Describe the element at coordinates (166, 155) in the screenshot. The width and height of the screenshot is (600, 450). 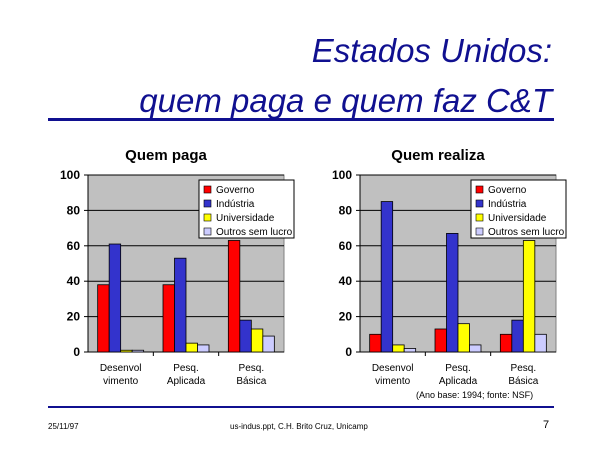
I see `chart-title: Quem paga` at that location.